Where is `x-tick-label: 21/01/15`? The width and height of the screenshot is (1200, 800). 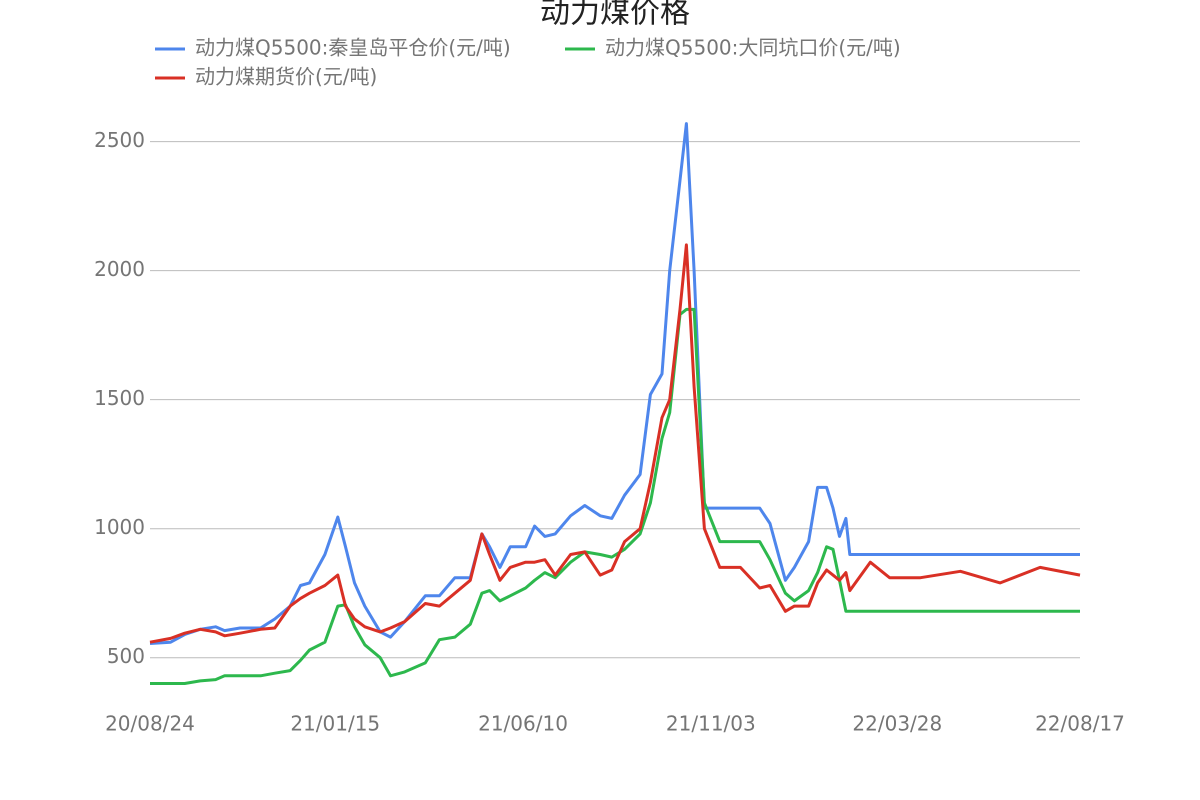
x-tick-label: 21/01/15 is located at coordinates (335, 724).